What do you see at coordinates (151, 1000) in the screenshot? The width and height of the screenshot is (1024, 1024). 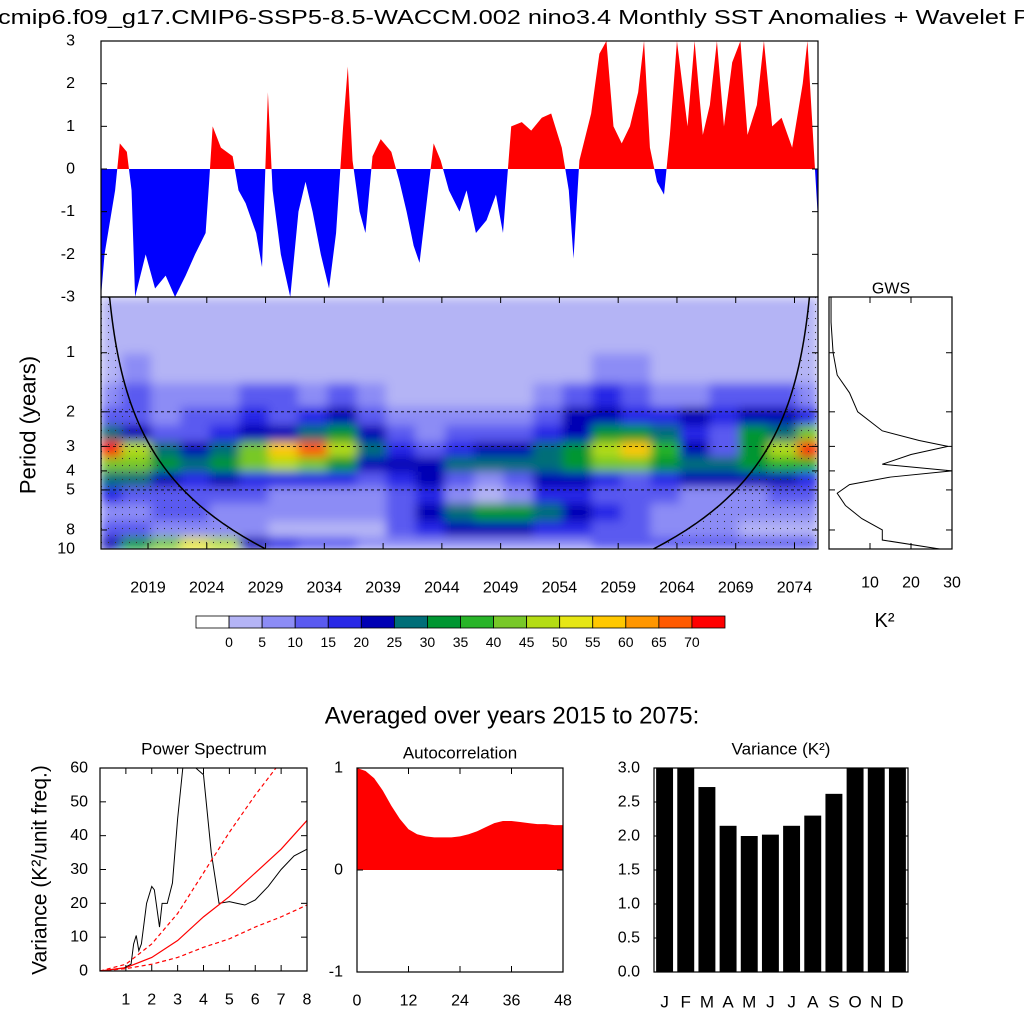 I see `x-tick-label: 2` at bounding box center [151, 1000].